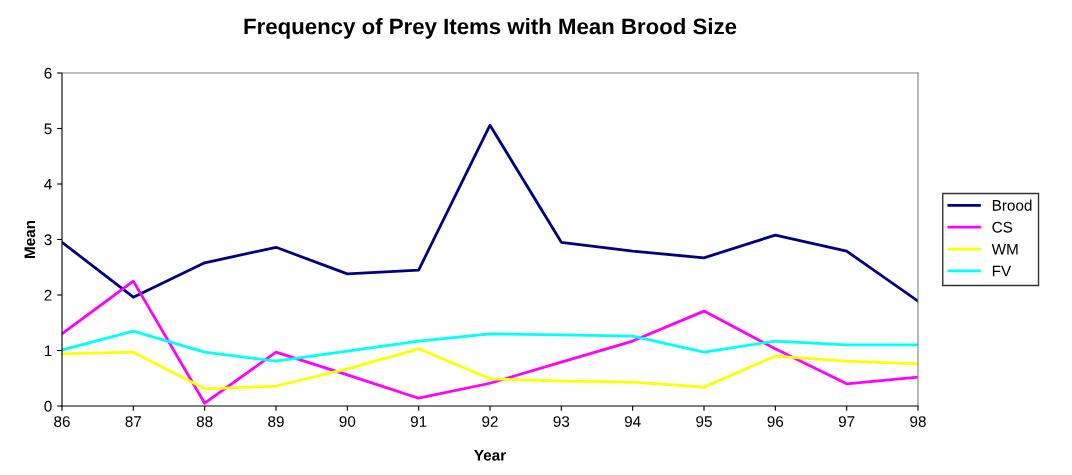  What do you see at coordinates (62, 421) in the screenshot?
I see `x-tick-label: 86` at bounding box center [62, 421].